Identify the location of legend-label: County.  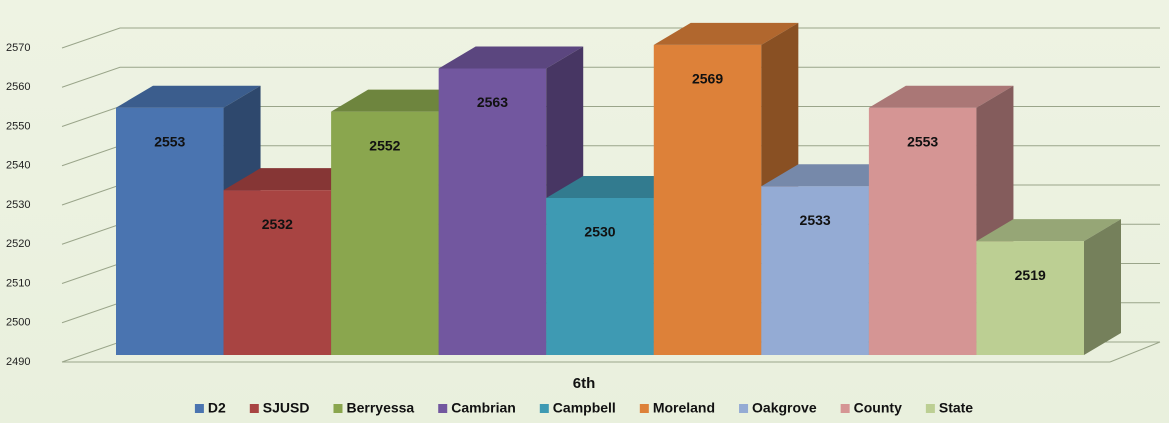
(878, 408).